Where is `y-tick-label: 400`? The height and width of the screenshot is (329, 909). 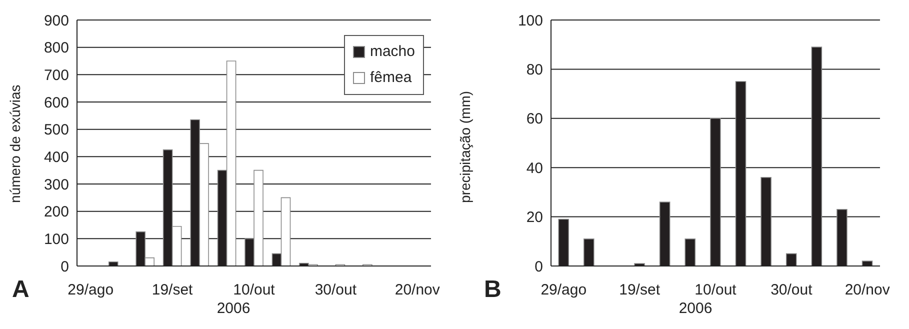 y-tick-label: 400 is located at coordinates (56, 157).